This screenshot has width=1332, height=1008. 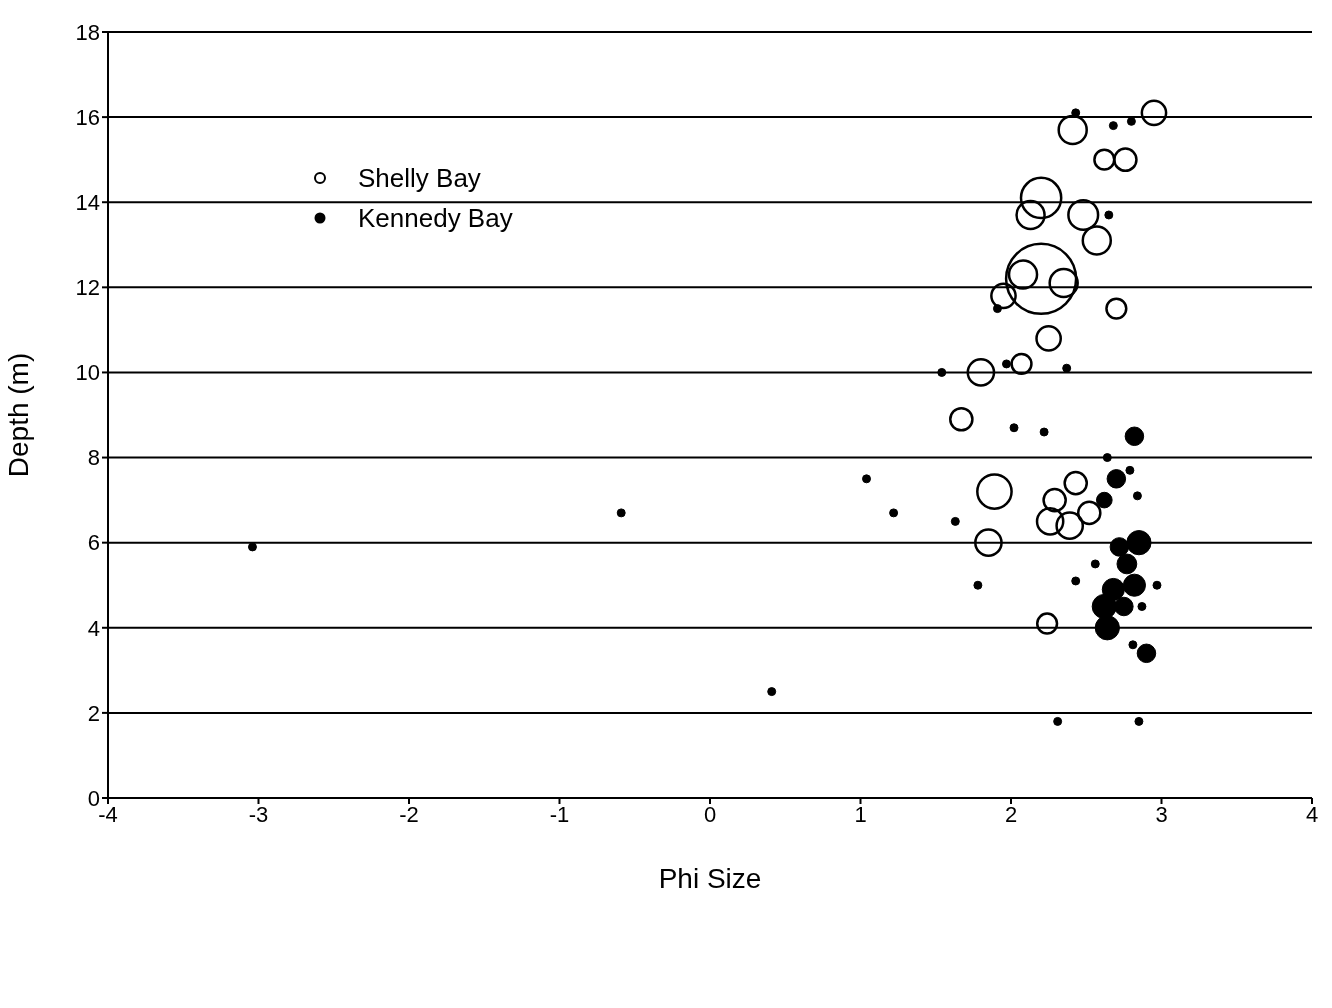 I want to click on y-tick-label: 10, so click(x=87, y=373).